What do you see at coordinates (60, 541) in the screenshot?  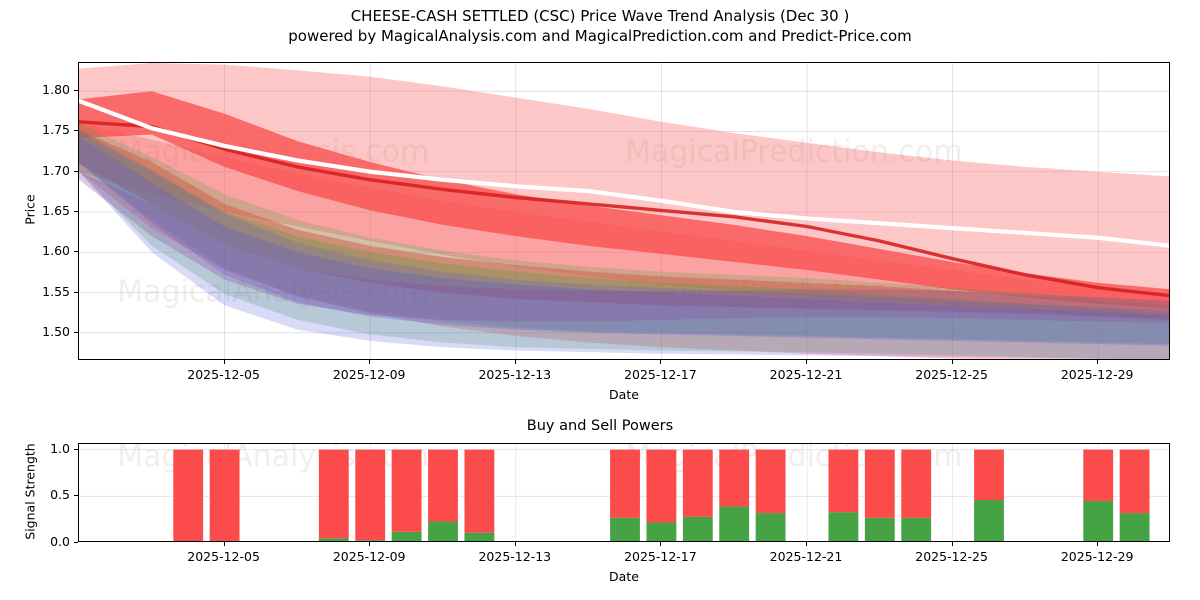 I see `signal-y-tick-label: 0.0` at bounding box center [60, 541].